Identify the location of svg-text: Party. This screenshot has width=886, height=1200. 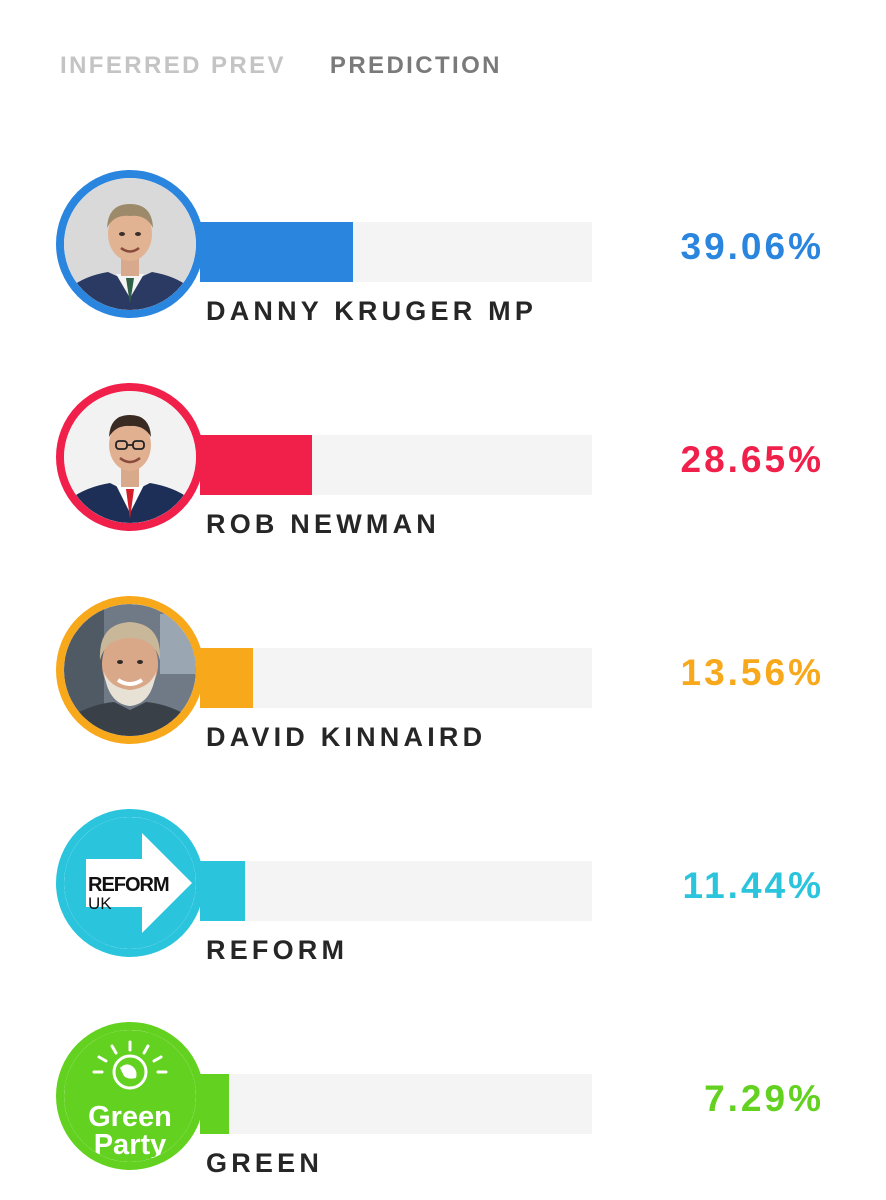
(130, 1145).